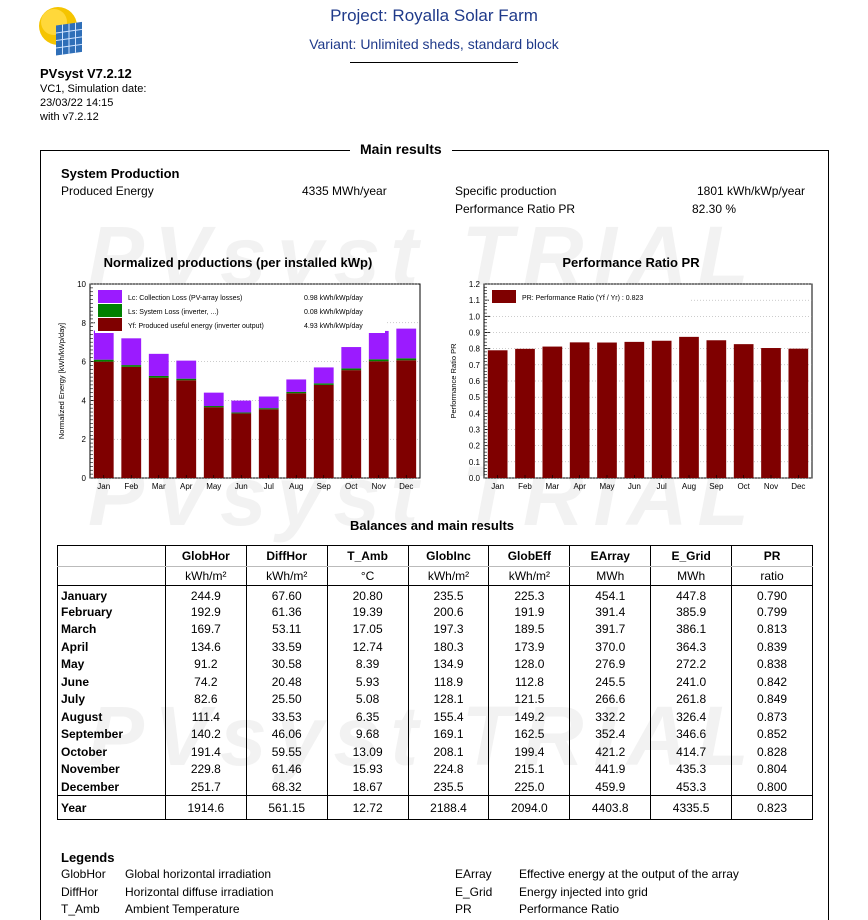 The image size is (868, 920). What do you see at coordinates (61, 381) in the screenshot?
I see `y-axis-label: Normalized Energy [kWh/kWp/day]` at bounding box center [61, 381].